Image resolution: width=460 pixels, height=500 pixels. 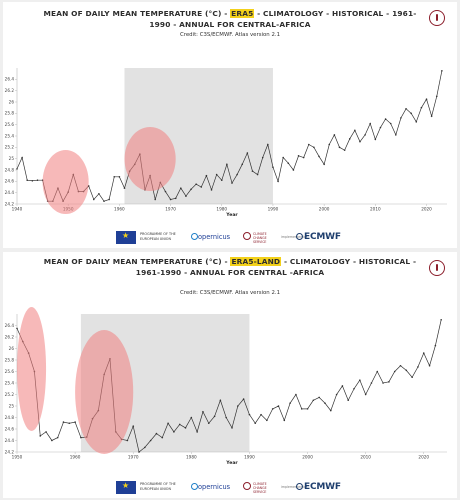 I want to click on title-prefix: MEAN OF DAILY MEAN TEMPERATURE (°C) -, so click(x=137, y=261).